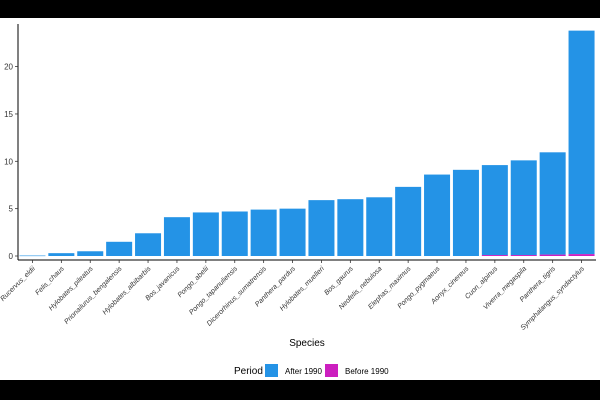 This screenshot has width=600, height=400. What do you see at coordinates (93, 295) in the screenshot?
I see `x-tick-label-Prionailurus_bengalensis: Prionailurus_bengalensis` at bounding box center [93, 295].